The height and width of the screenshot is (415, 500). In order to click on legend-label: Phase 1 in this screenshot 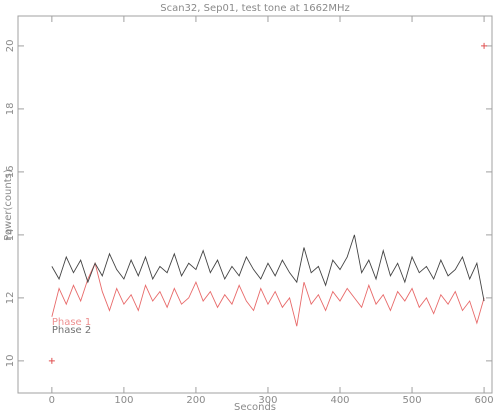, I will do `click(71, 322)`.